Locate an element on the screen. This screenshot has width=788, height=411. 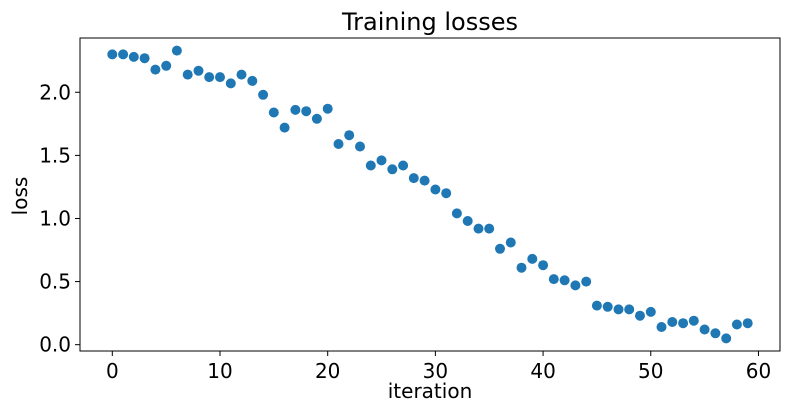
x-axis-label: iteration is located at coordinates (430, 391).